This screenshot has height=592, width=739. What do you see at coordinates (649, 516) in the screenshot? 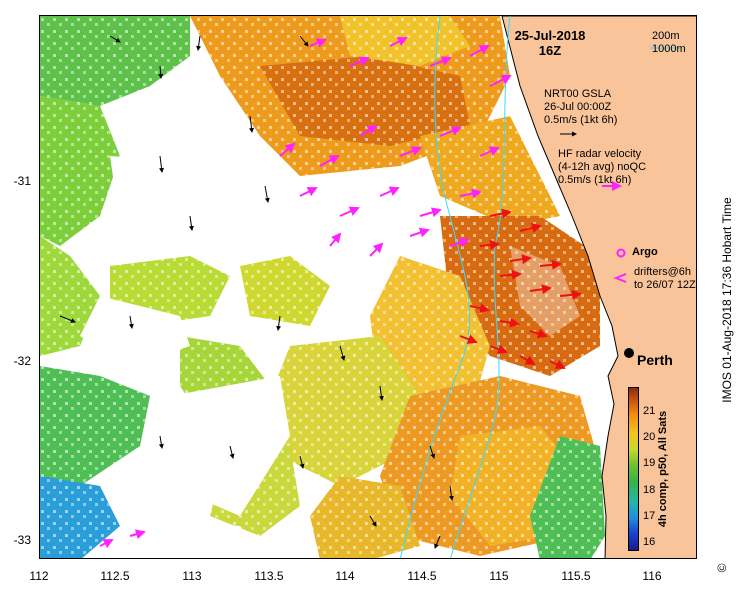
I see `colorbar-tick: 17` at bounding box center [649, 516].